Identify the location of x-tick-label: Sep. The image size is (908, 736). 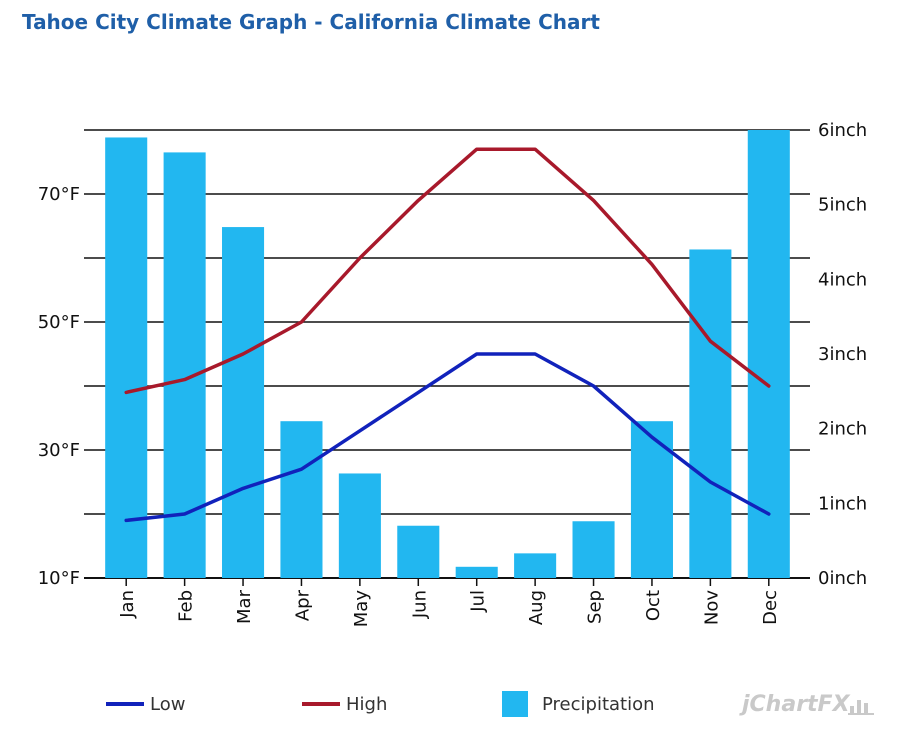
(595, 607).